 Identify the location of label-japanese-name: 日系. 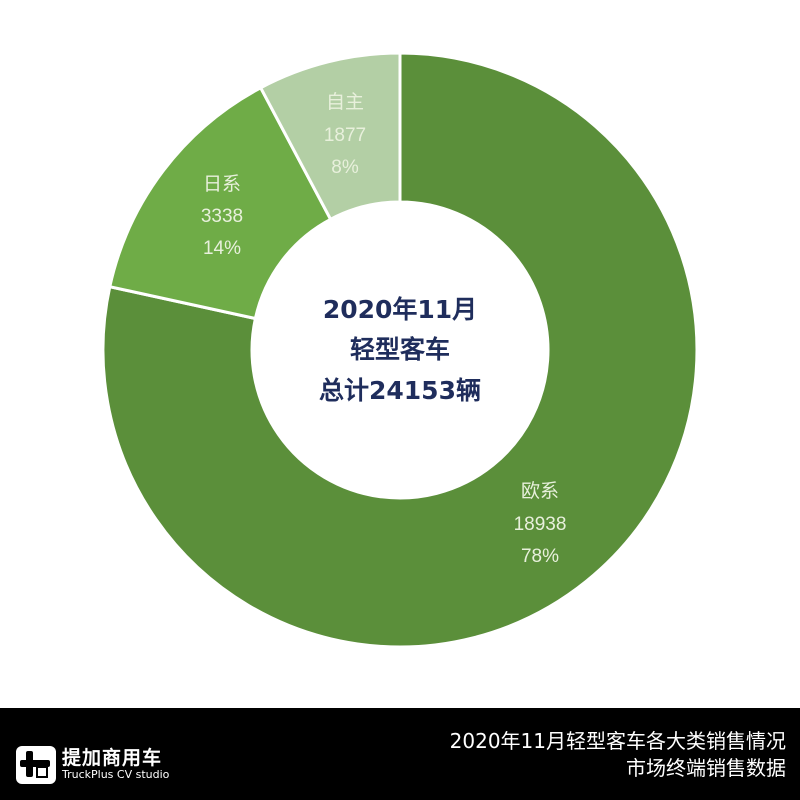
(222, 184).